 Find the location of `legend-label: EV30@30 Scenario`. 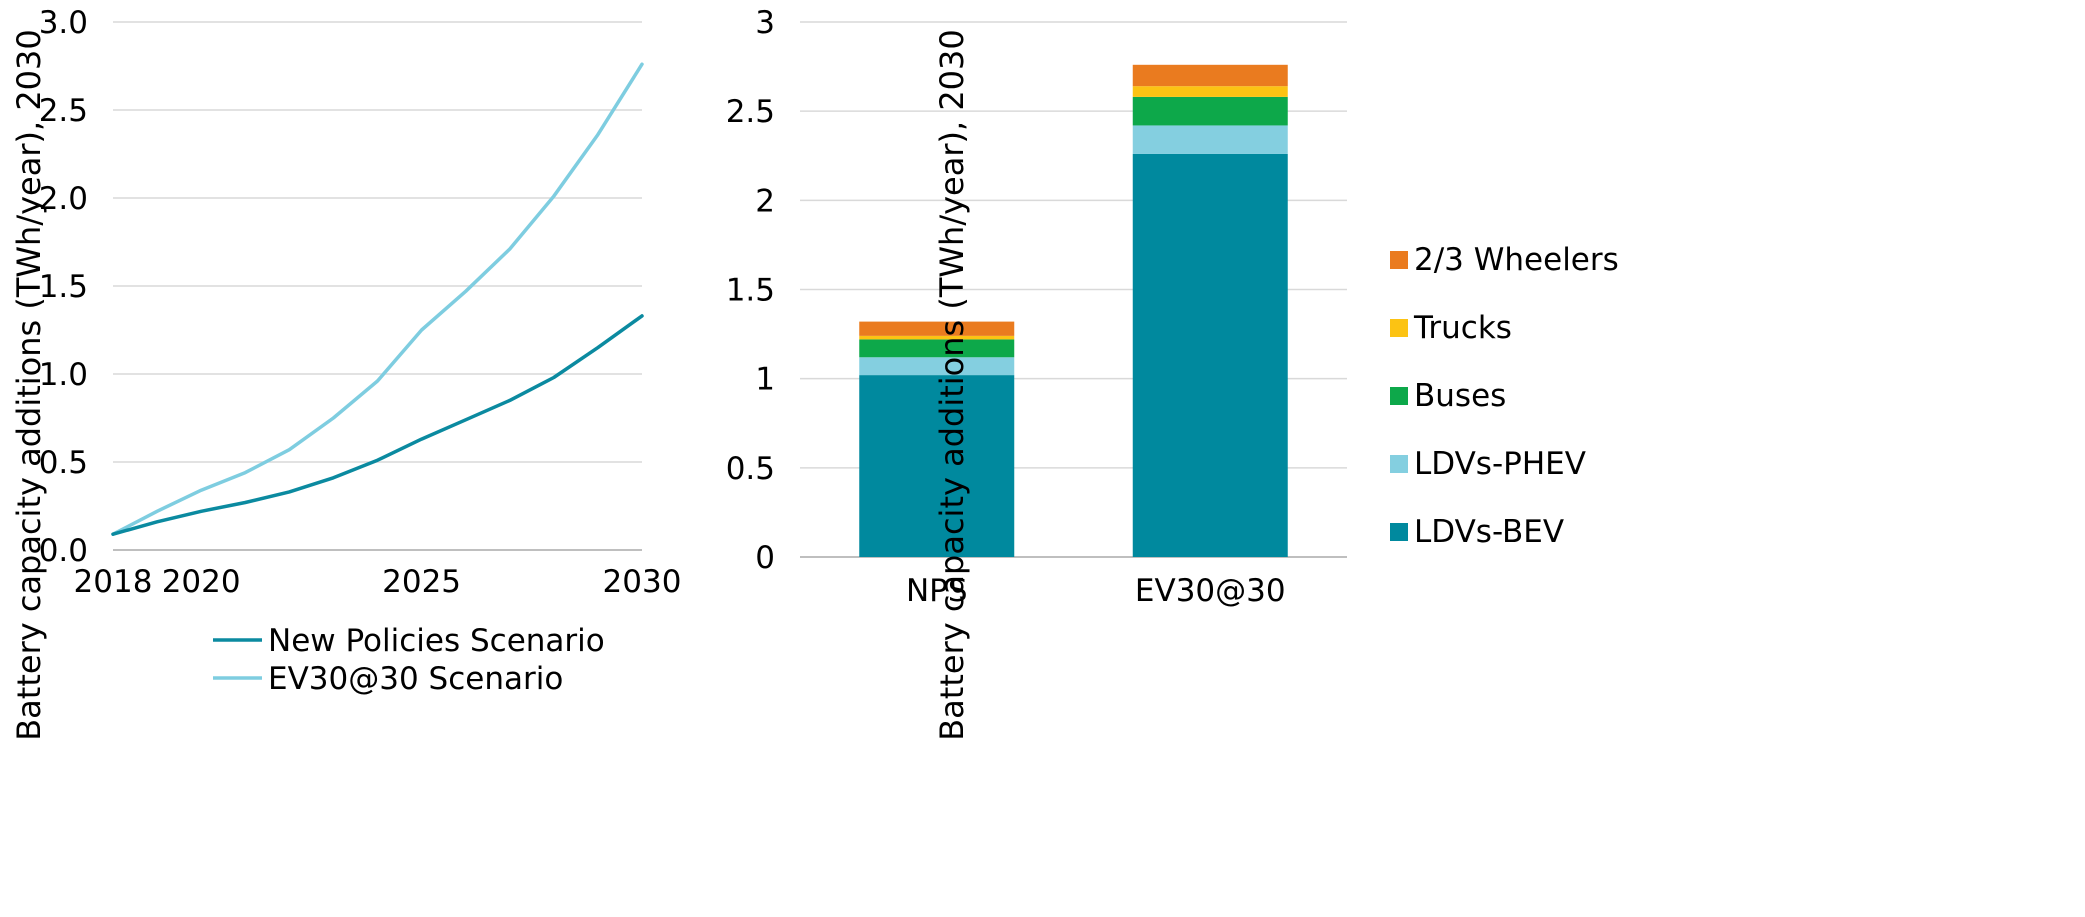

legend-label: EV30@30 Scenario is located at coordinates (415, 679).